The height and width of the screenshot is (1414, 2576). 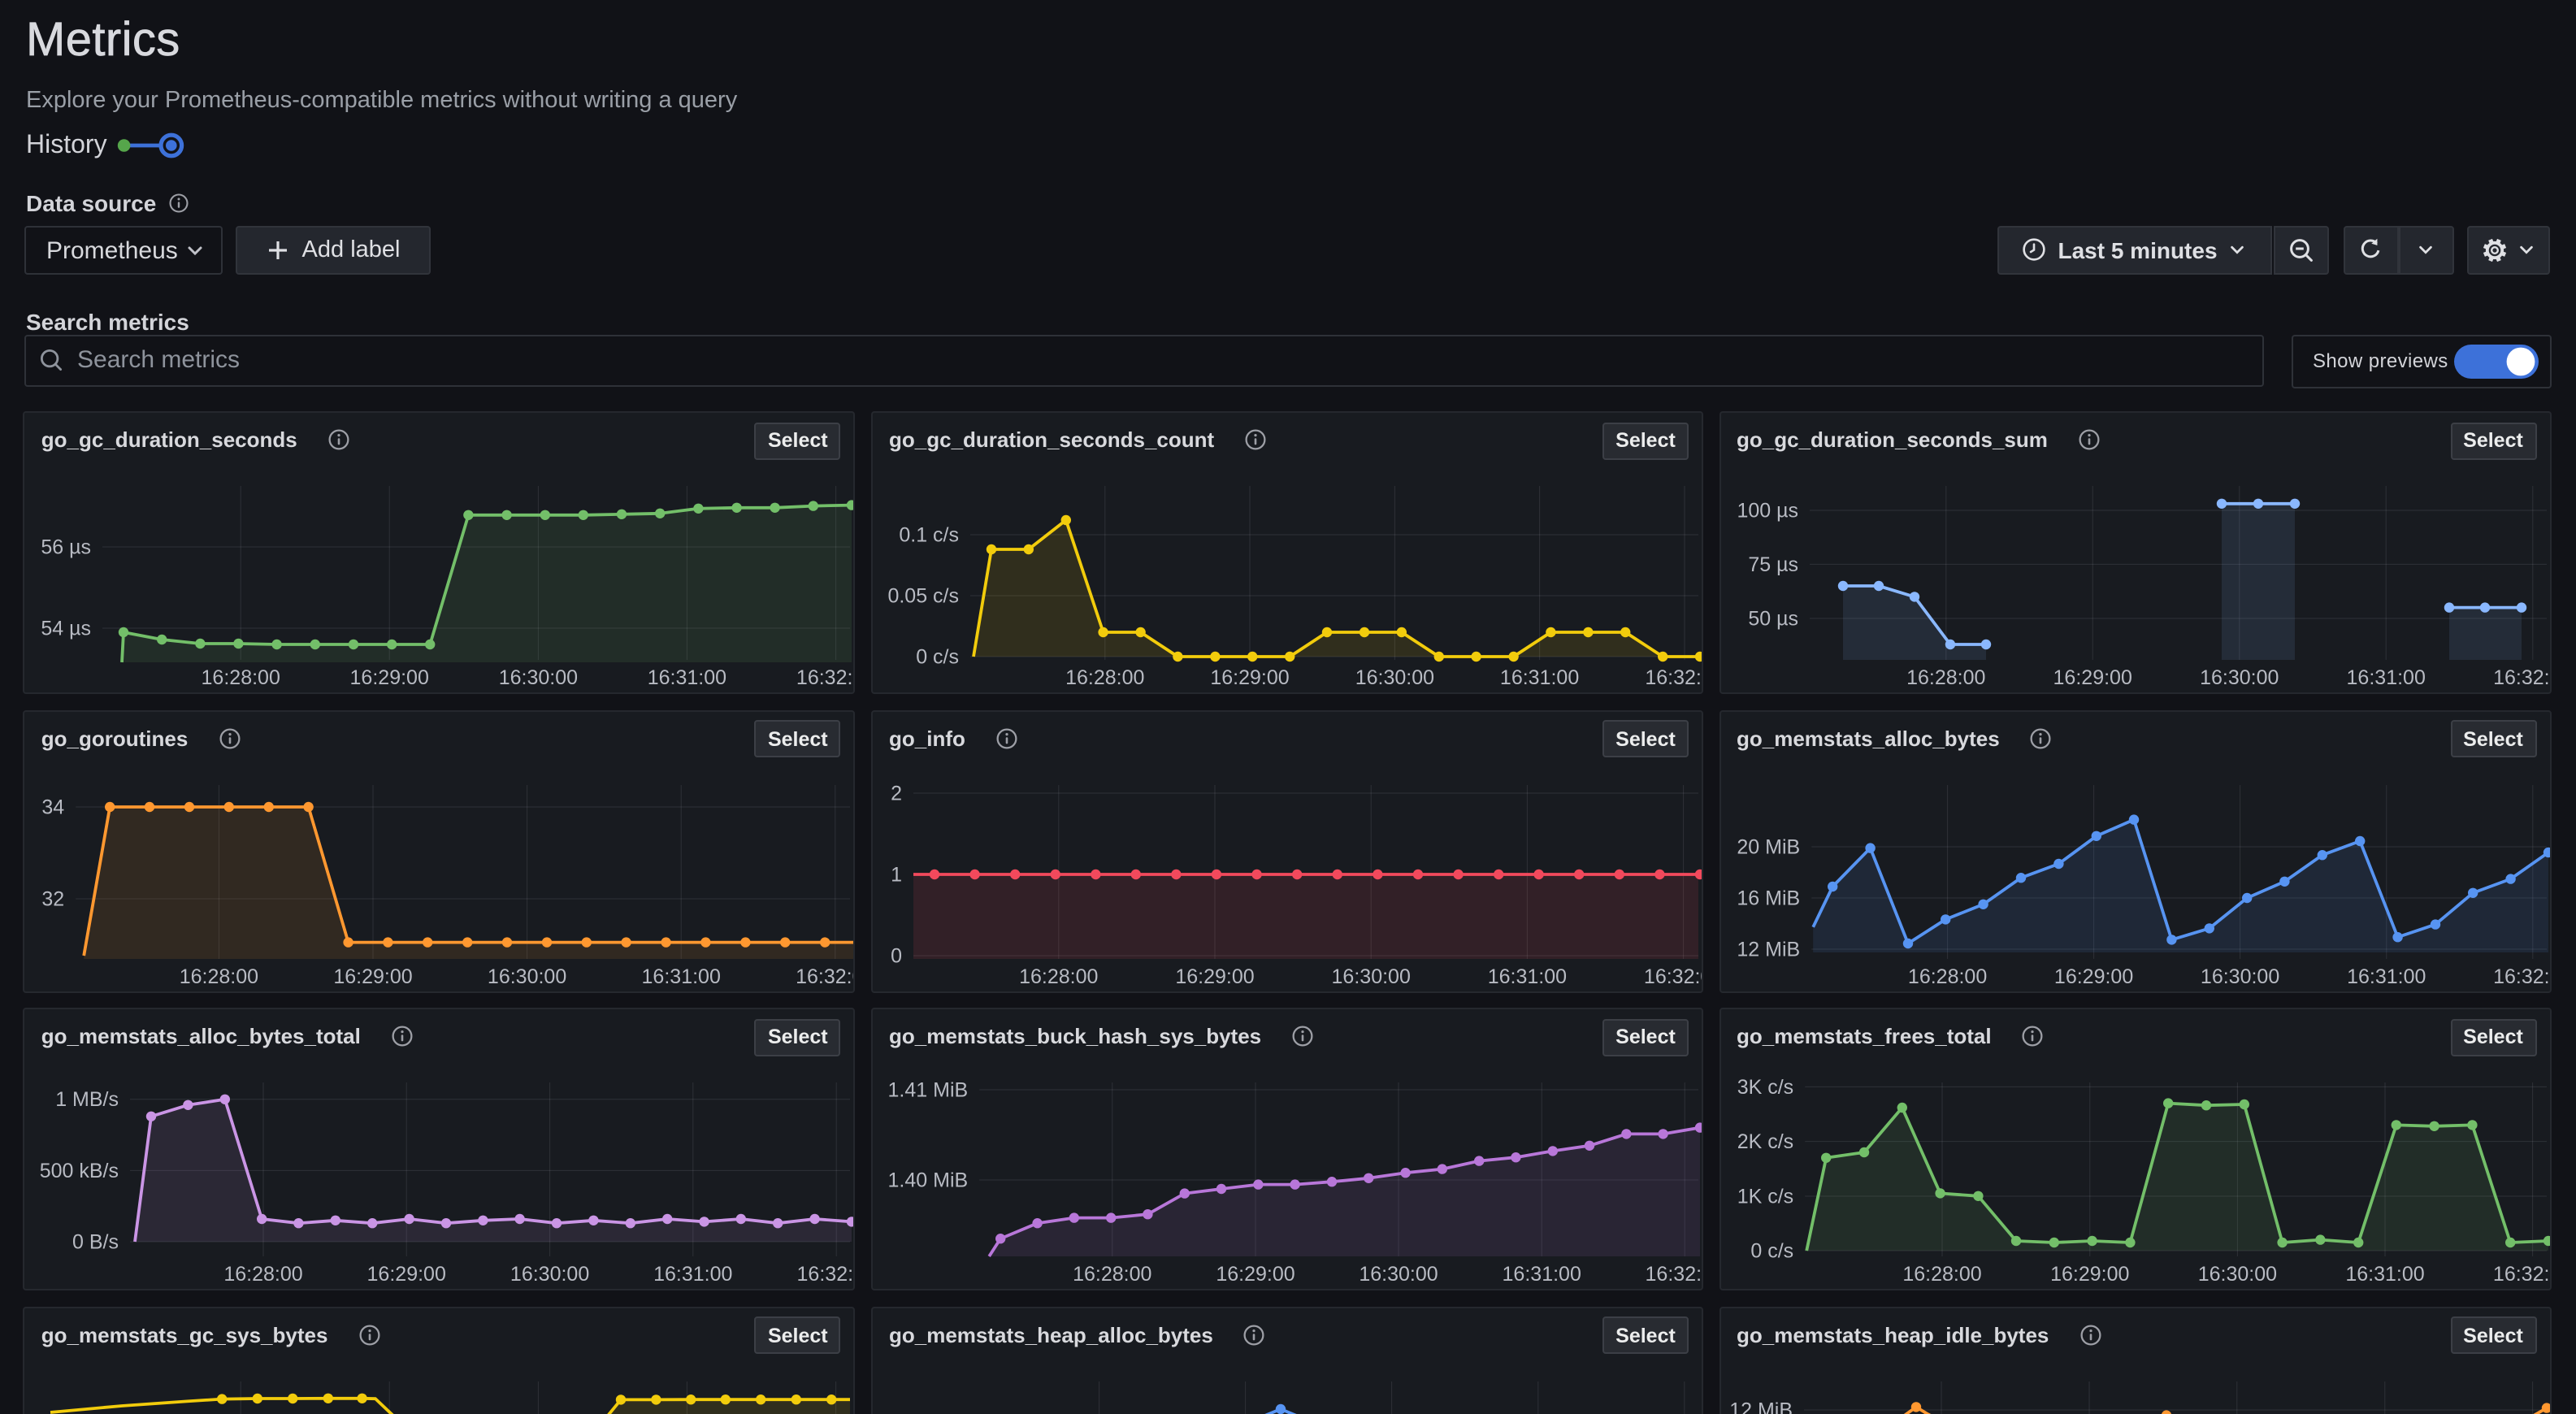 I want to click on svg-text: 34, so click(x=54, y=806).